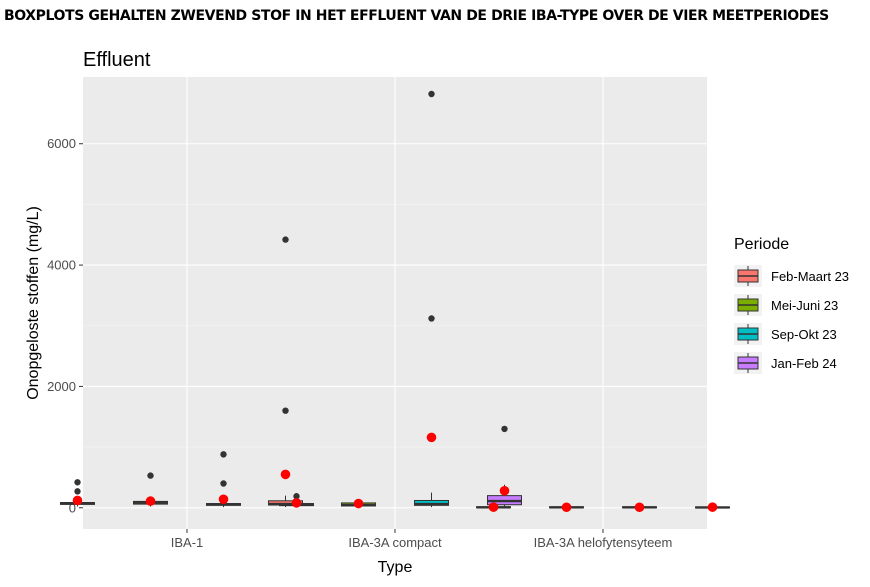 This screenshot has width=870, height=587. Describe the element at coordinates (810, 276) in the screenshot. I see `legend-label: Feb-Maart 23` at that location.